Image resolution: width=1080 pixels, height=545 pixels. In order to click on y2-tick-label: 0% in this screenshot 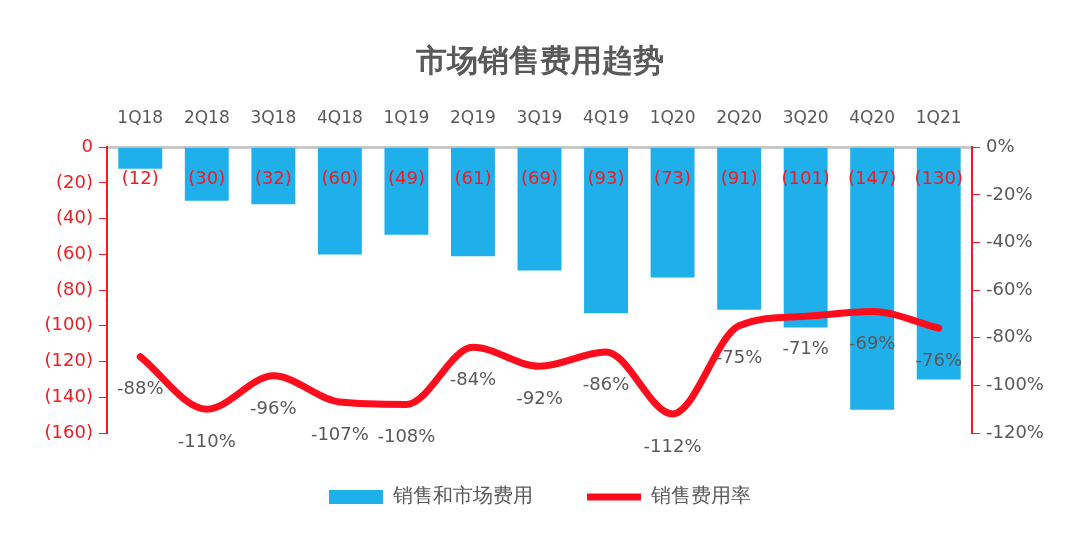, I will do `click(1000, 145)`.